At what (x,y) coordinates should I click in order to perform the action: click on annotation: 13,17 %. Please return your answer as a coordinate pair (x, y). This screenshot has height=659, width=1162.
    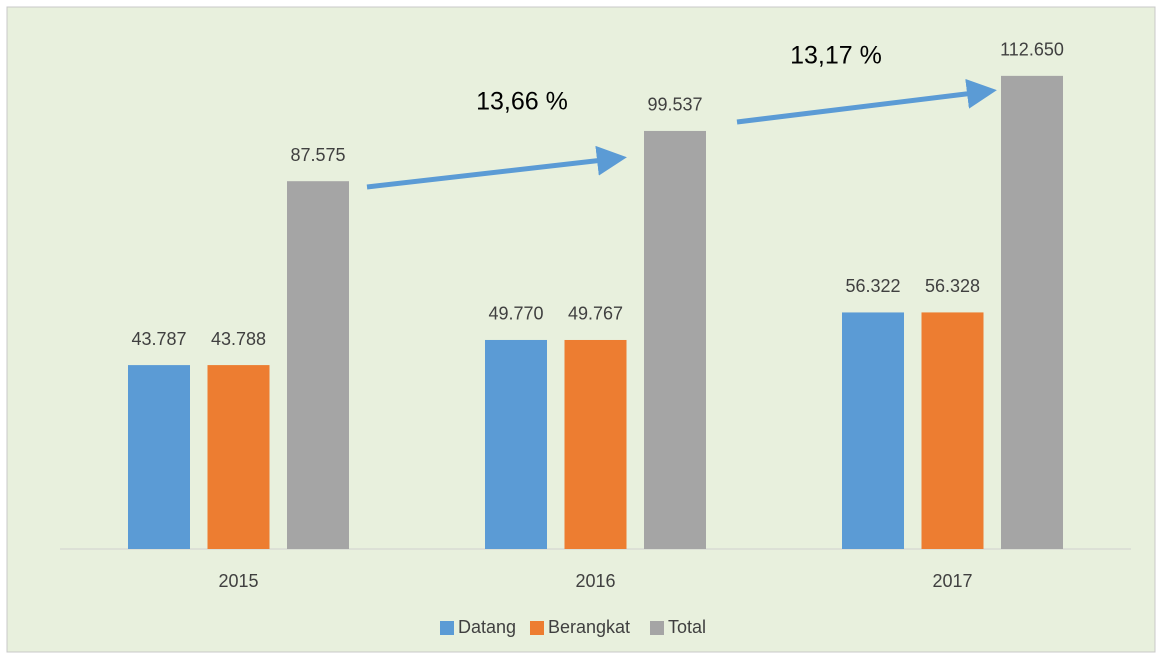
    Looking at the image, I should click on (836, 56).